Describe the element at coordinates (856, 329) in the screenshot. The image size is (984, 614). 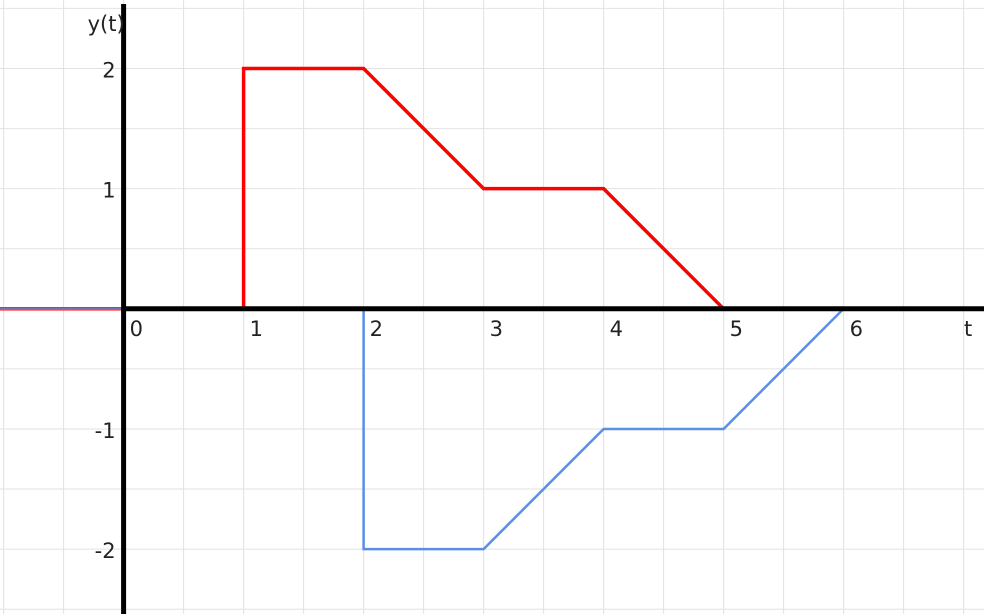
I see `x-tick-label: 6` at that location.